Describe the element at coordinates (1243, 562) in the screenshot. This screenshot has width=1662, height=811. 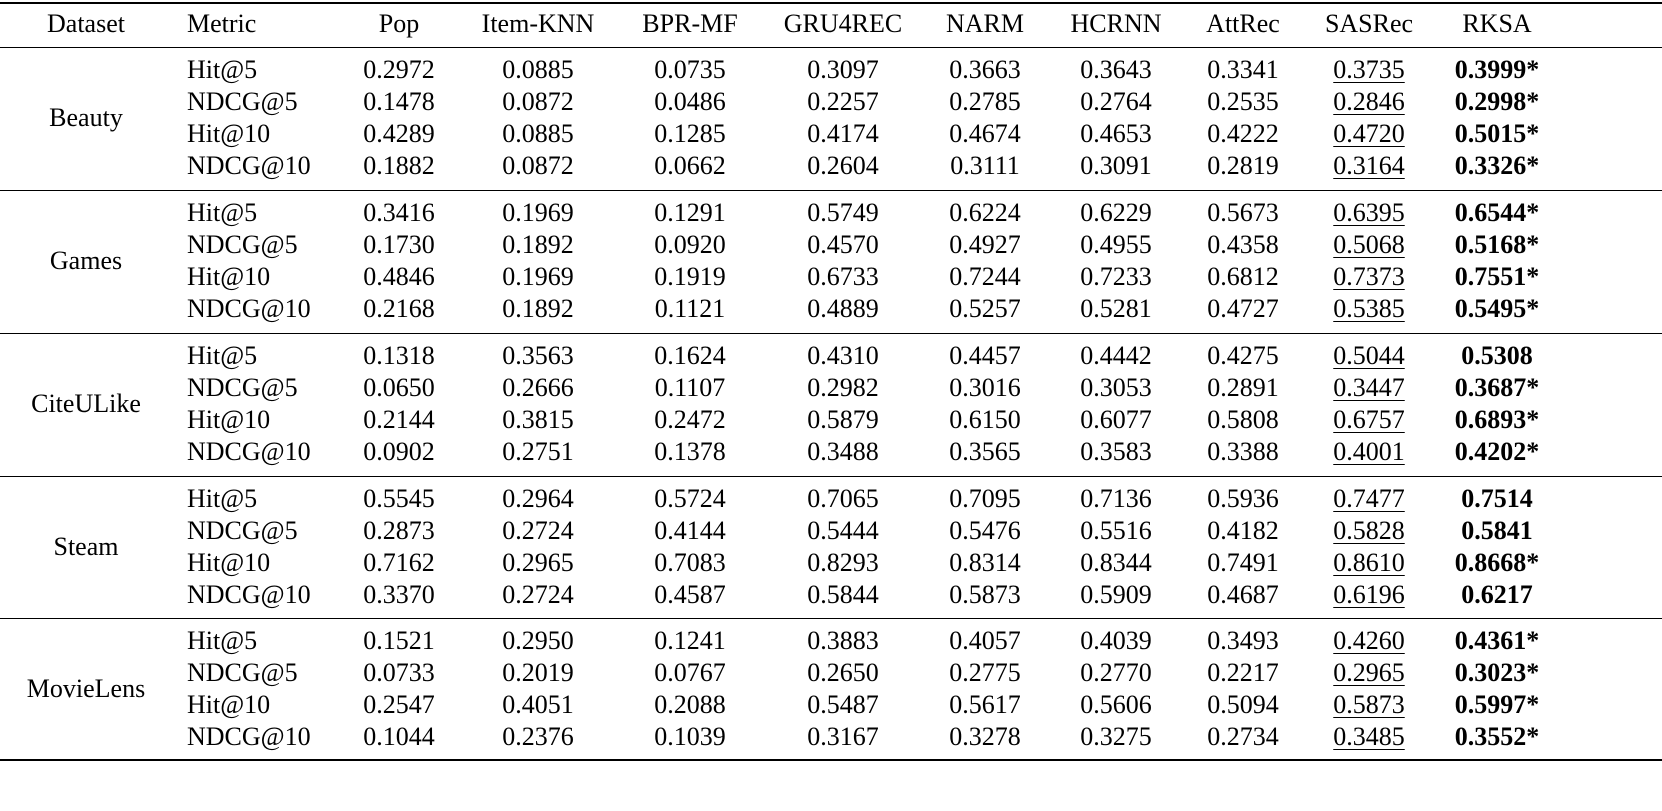
I see `value-cell: 0.7491` at that location.